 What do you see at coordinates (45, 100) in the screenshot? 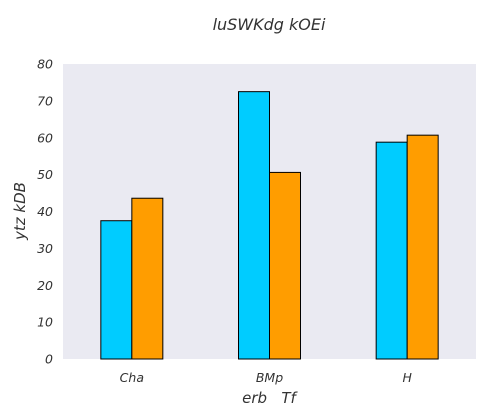
I see `y-tick-label: 70` at bounding box center [45, 100].